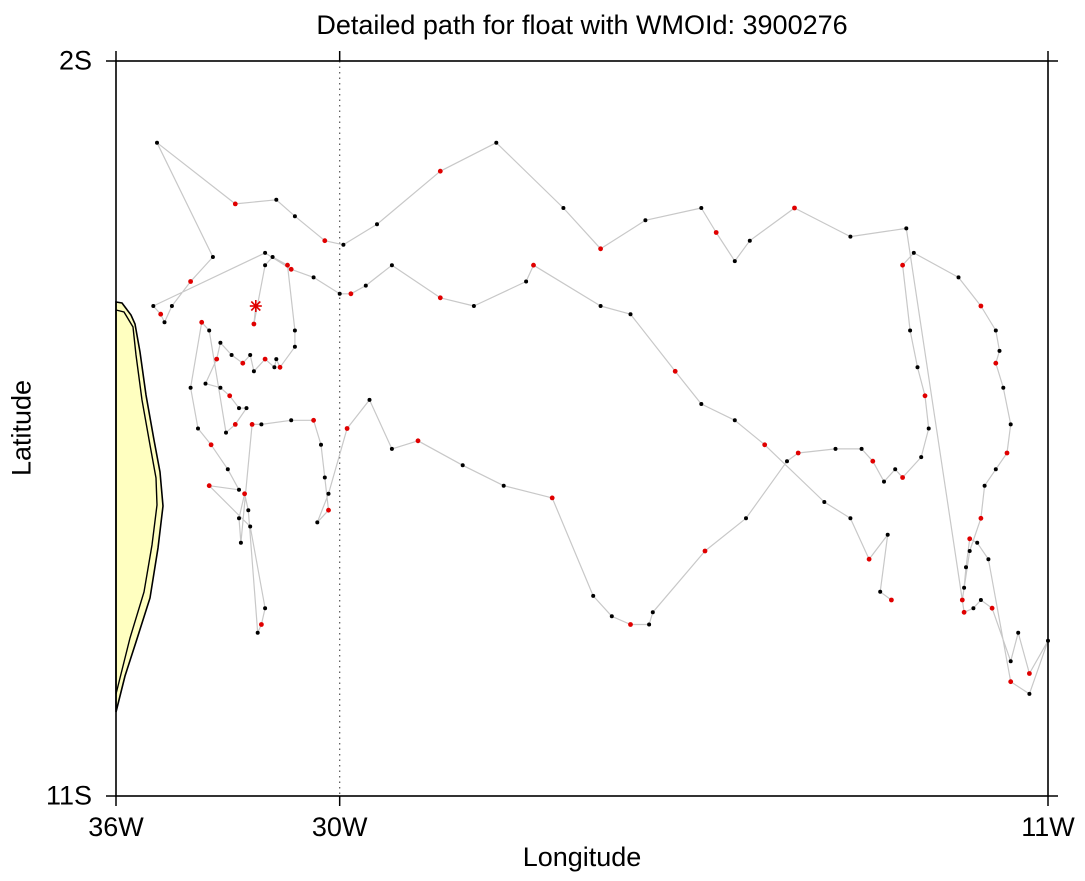 Image resolution: width=1085 pixels, height=881 pixels. I want to click on x-tick-label: 11W, so click(1048, 827).